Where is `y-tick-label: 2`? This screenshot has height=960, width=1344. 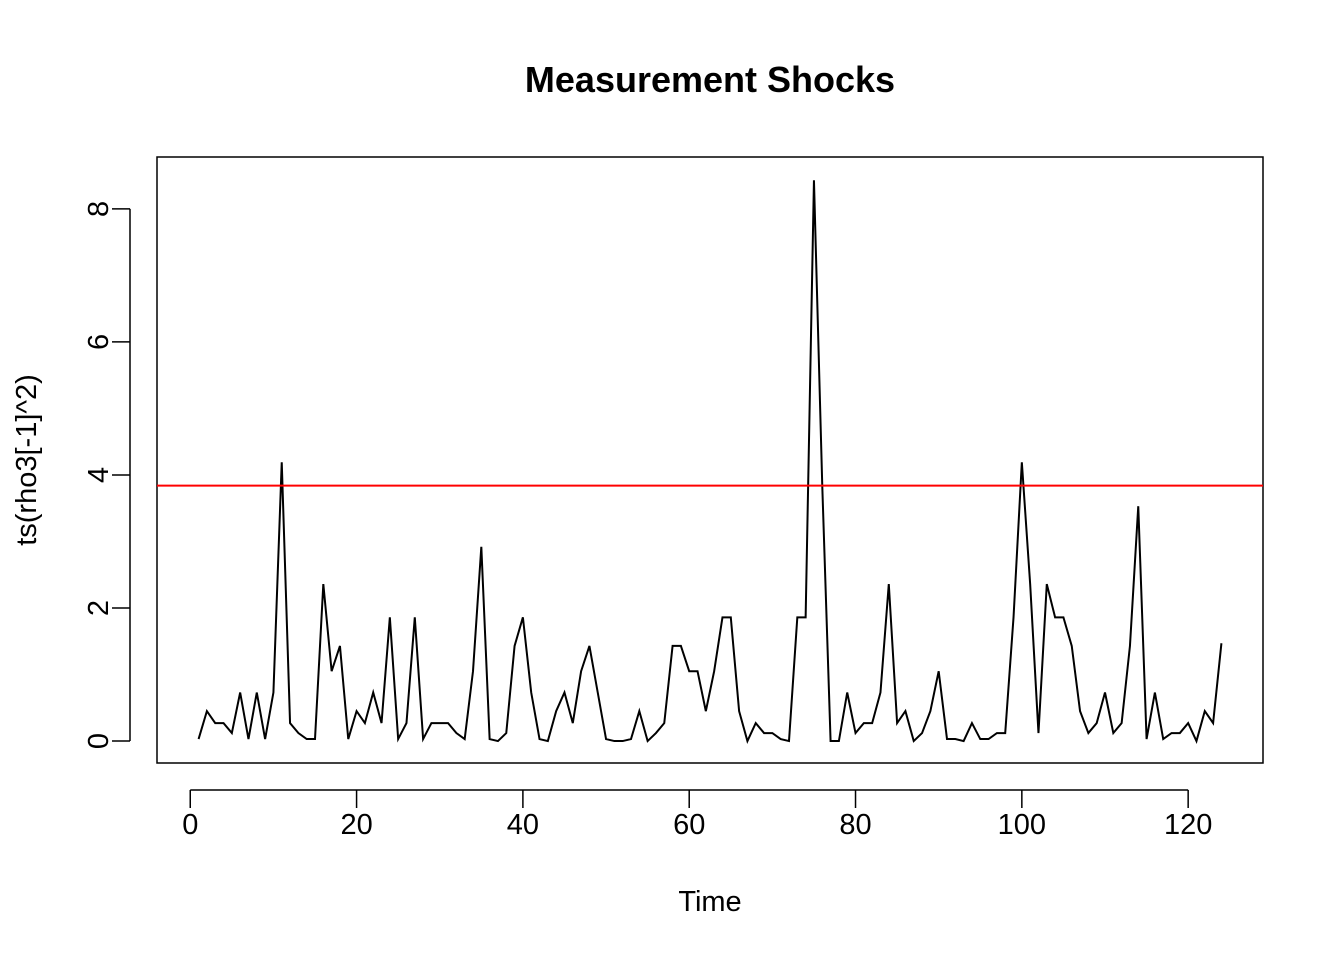 y-tick-label: 2 is located at coordinates (99, 608).